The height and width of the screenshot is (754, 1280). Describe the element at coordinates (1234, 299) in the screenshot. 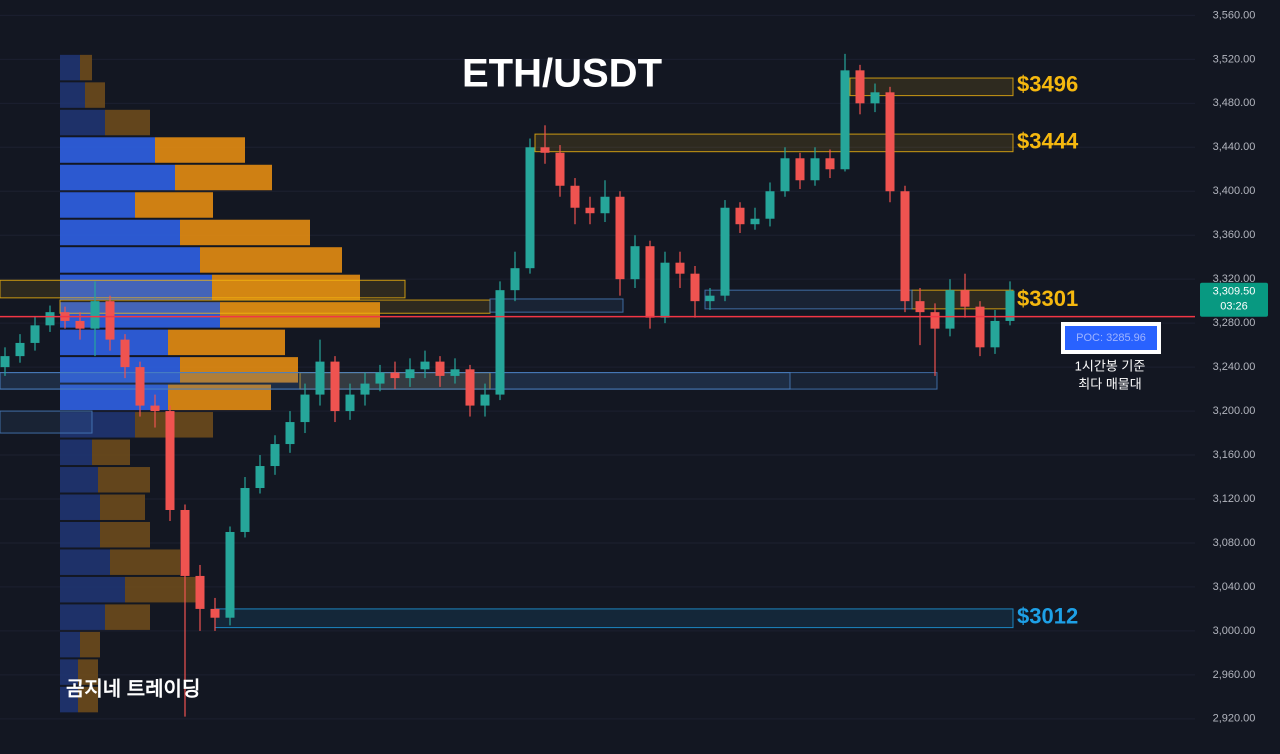

I see `price-tag` at that location.